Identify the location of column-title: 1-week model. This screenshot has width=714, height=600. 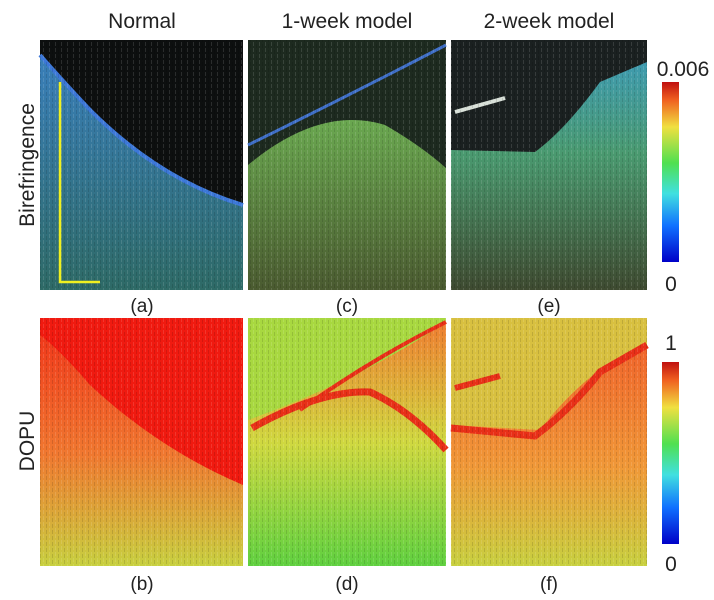
(347, 21).